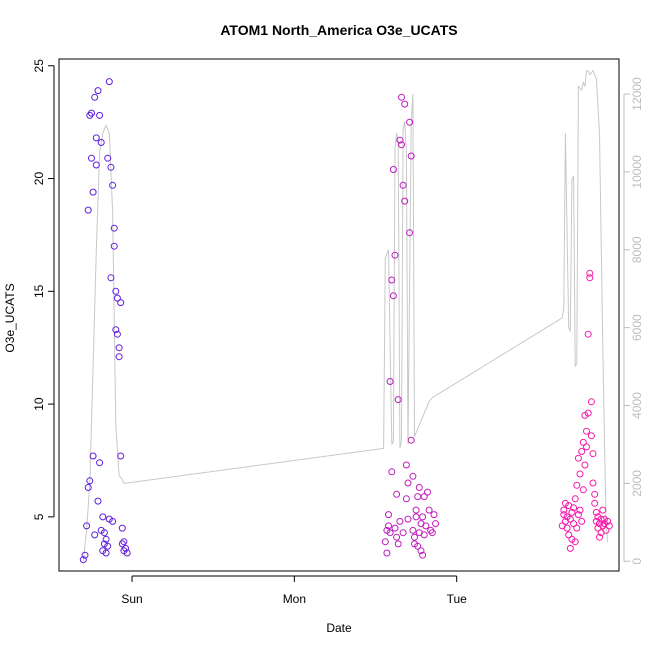 This screenshot has height=650, width=650. I want to click on chart-title: ATOM1 North_America O3e_UCATS, so click(338, 30).